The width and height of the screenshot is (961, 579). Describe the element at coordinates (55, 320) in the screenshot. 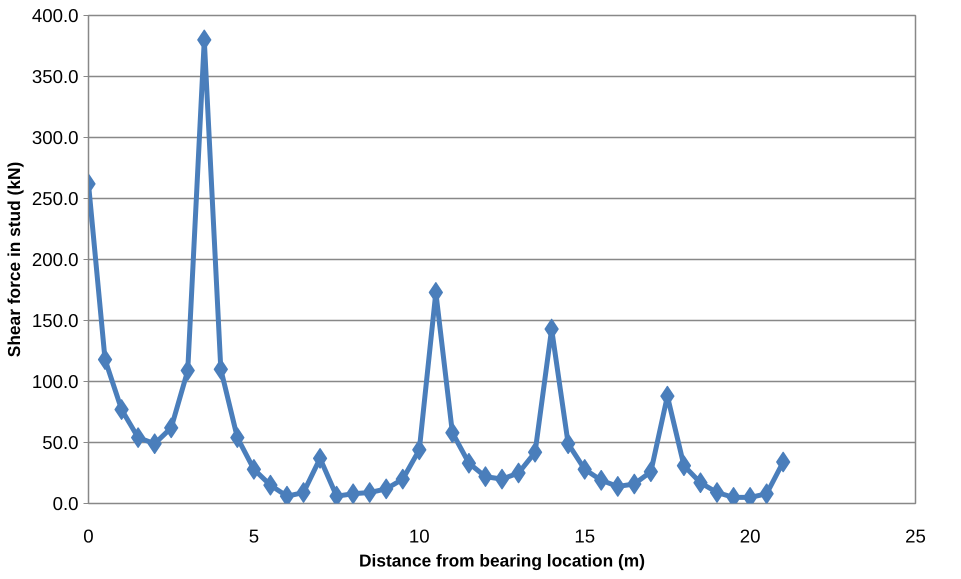

I see `y-tick-label: 150.0` at that location.